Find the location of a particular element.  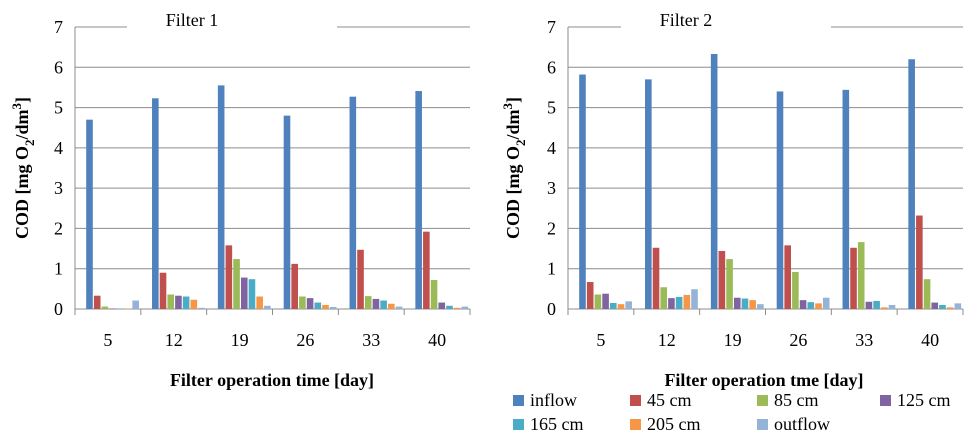

chart-title: Filter 2 is located at coordinates (686, 20).